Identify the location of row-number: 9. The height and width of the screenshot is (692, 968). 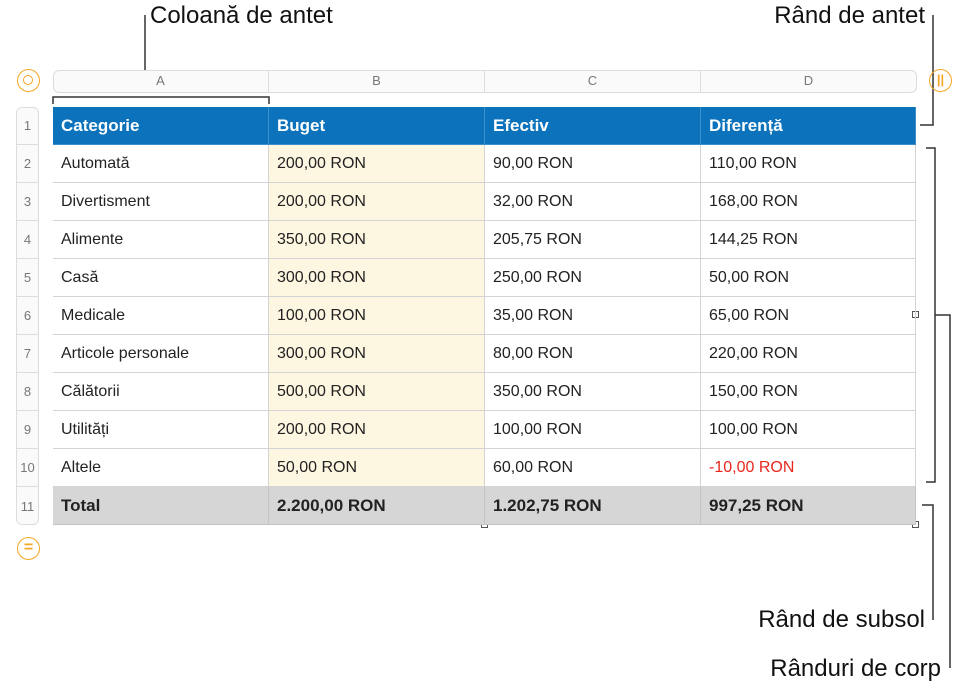
(27, 430).